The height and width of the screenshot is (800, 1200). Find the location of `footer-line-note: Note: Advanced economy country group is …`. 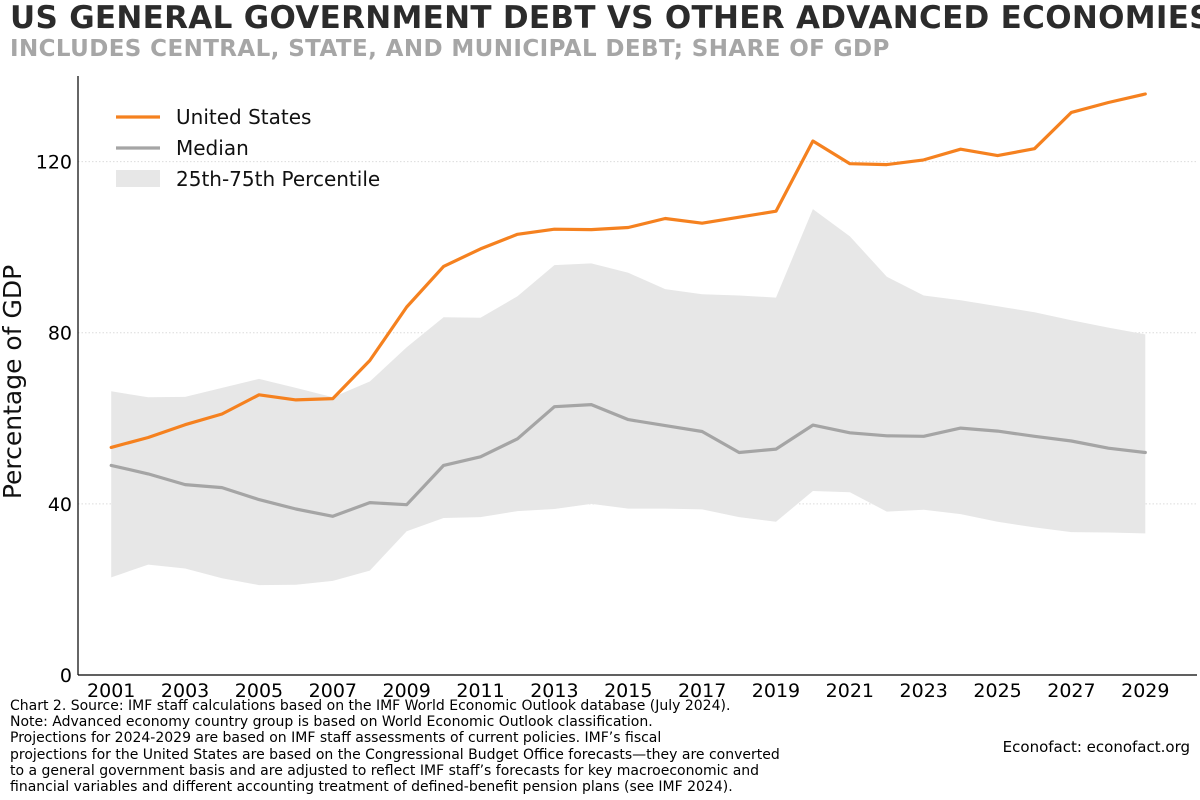

footer-line-note: Note: Advanced economy country group is … is located at coordinates (331, 722).